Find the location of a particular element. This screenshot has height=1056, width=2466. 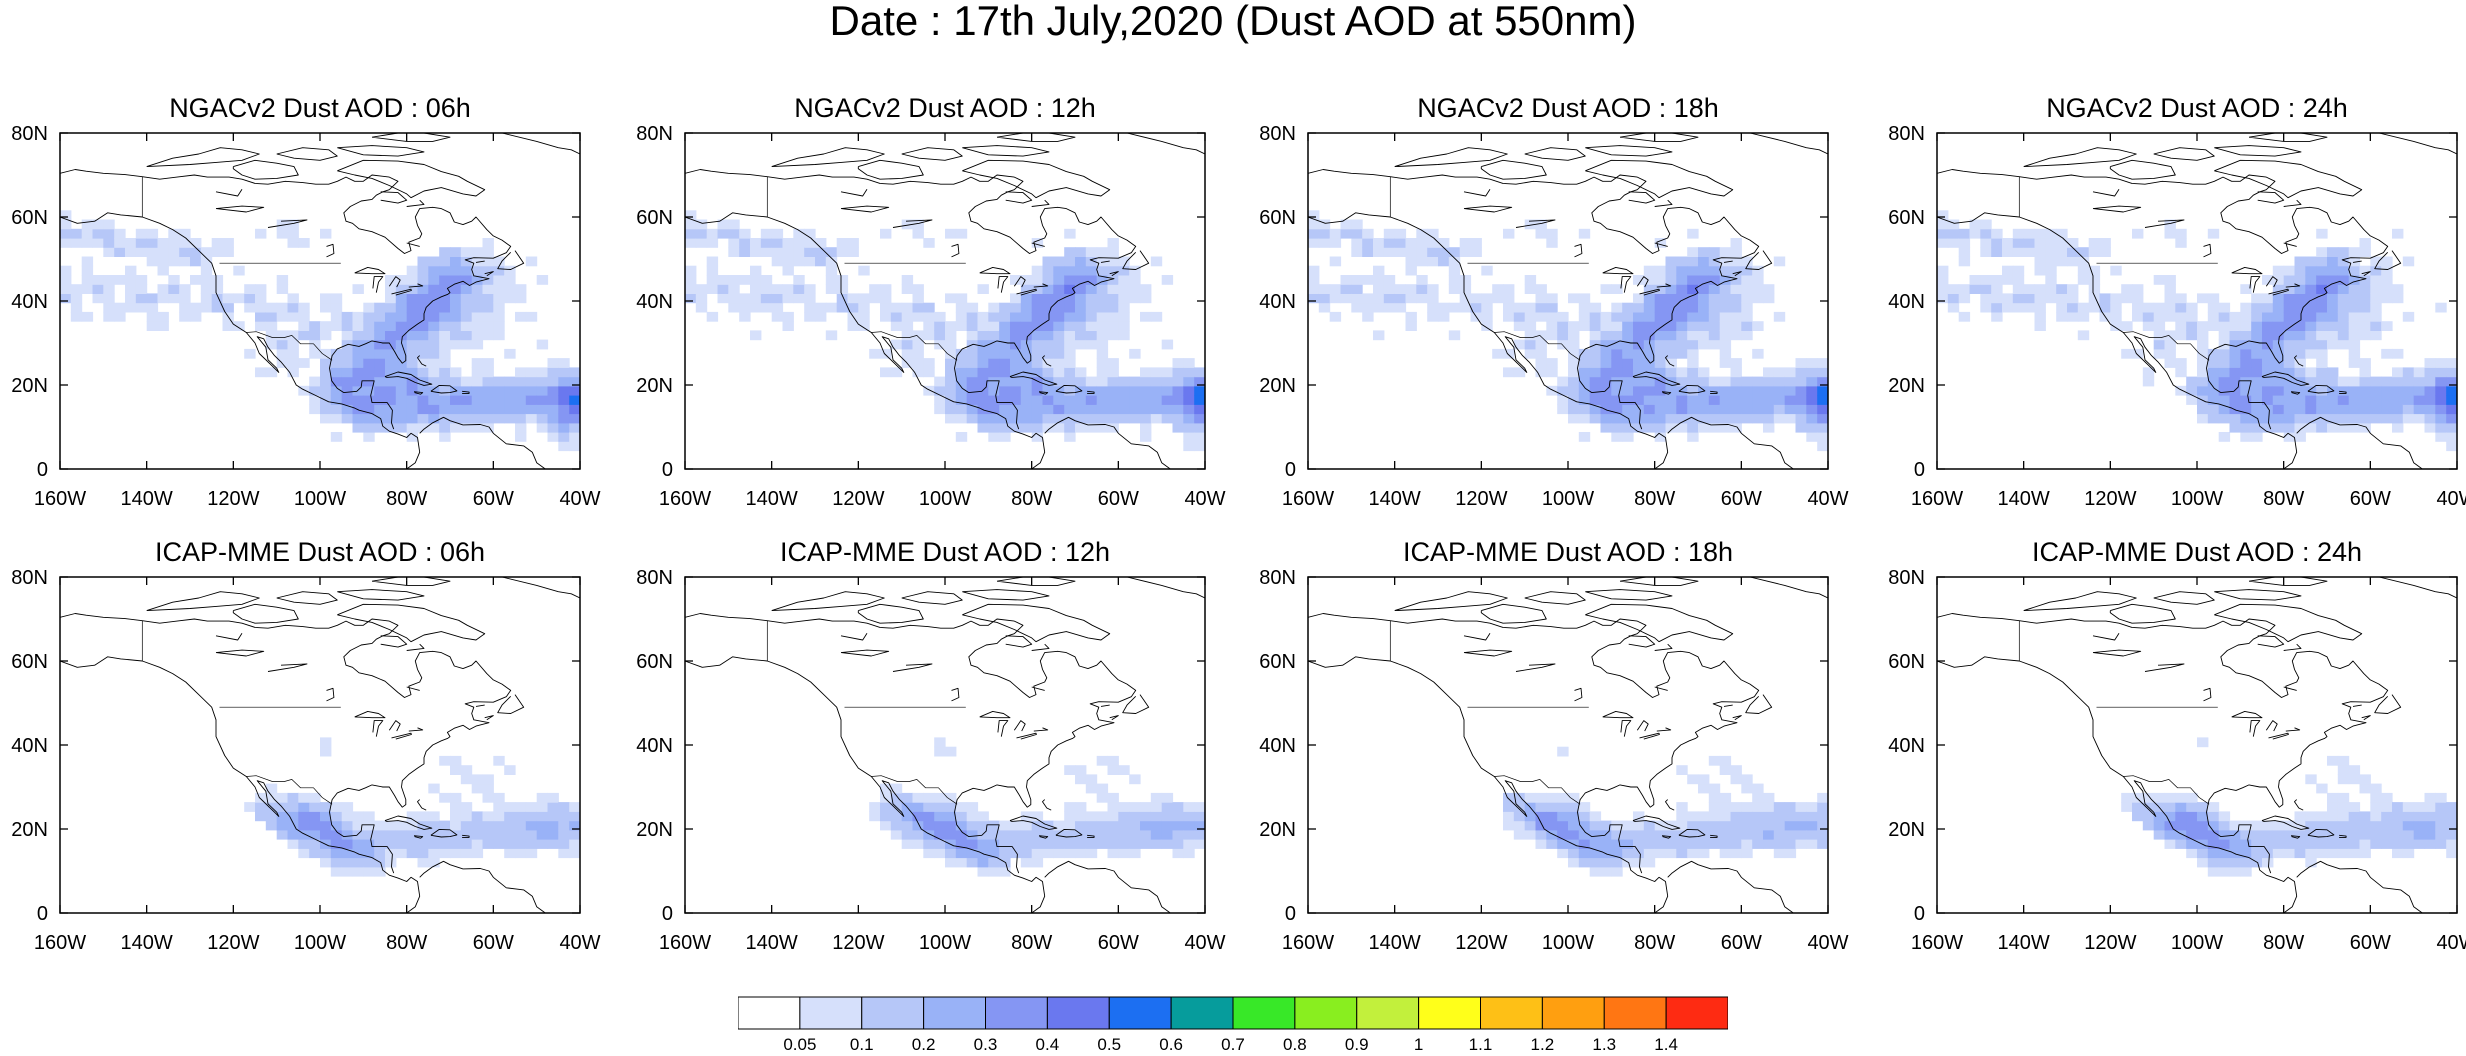

aod-colorbar is located at coordinates (1233, 1013).